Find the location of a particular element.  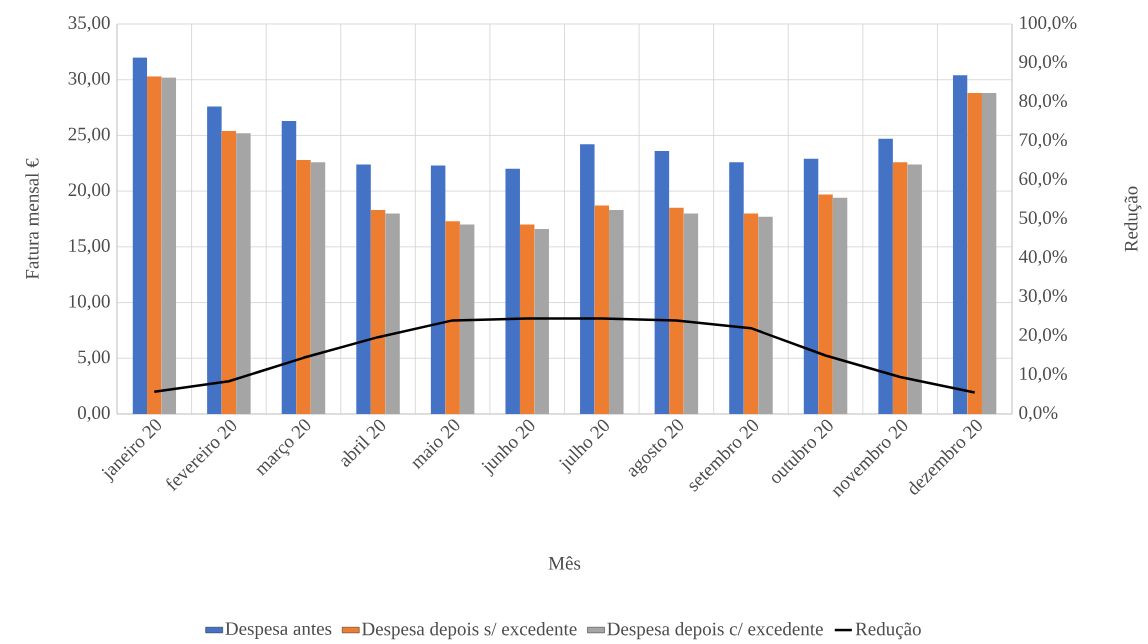

y-tick-label: 20,00 is located at coordinates (89, 191).